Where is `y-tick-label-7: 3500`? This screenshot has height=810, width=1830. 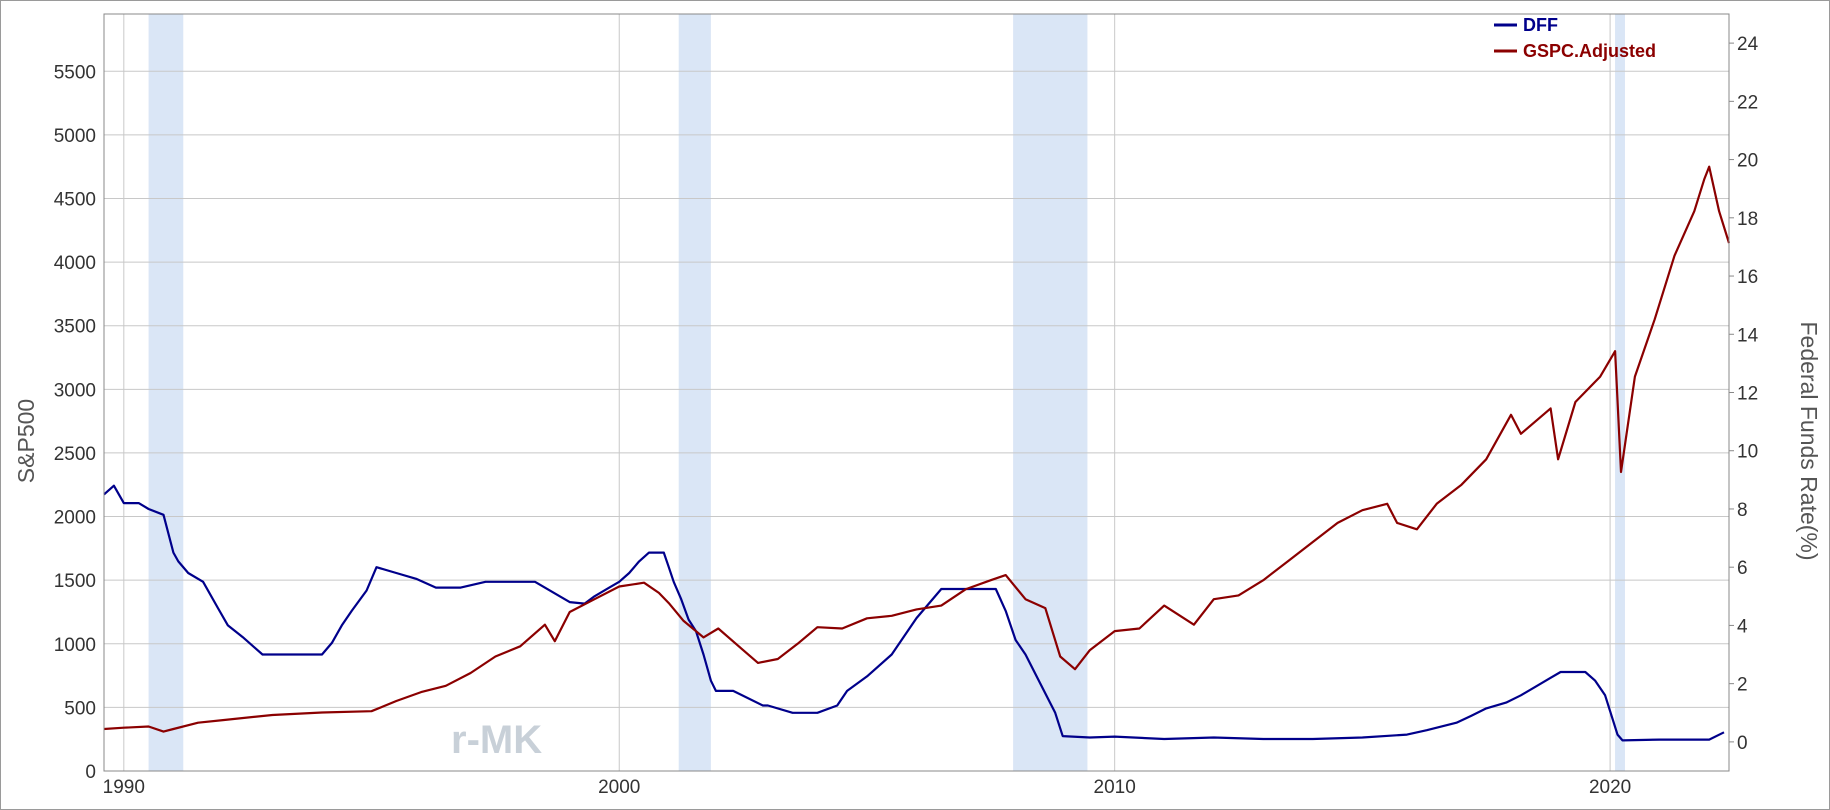 y-tick-label-7: 3500 is located at coordinates (75, 327).